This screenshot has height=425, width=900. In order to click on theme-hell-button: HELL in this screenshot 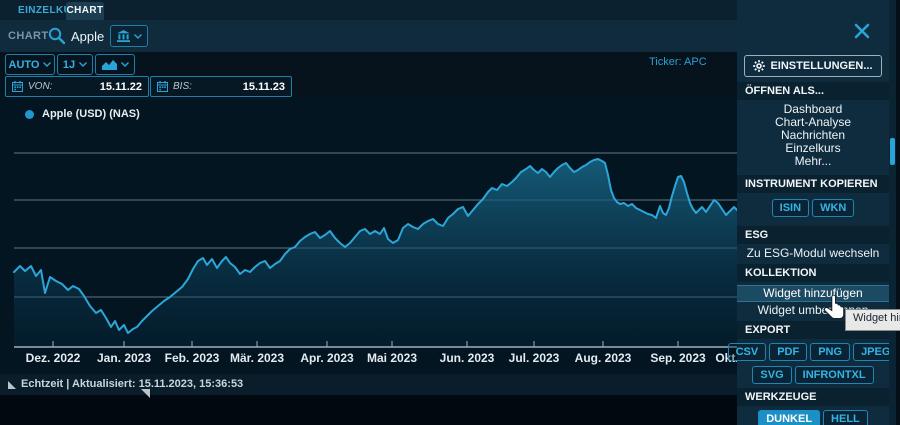, I will do `click(845, 417)`.